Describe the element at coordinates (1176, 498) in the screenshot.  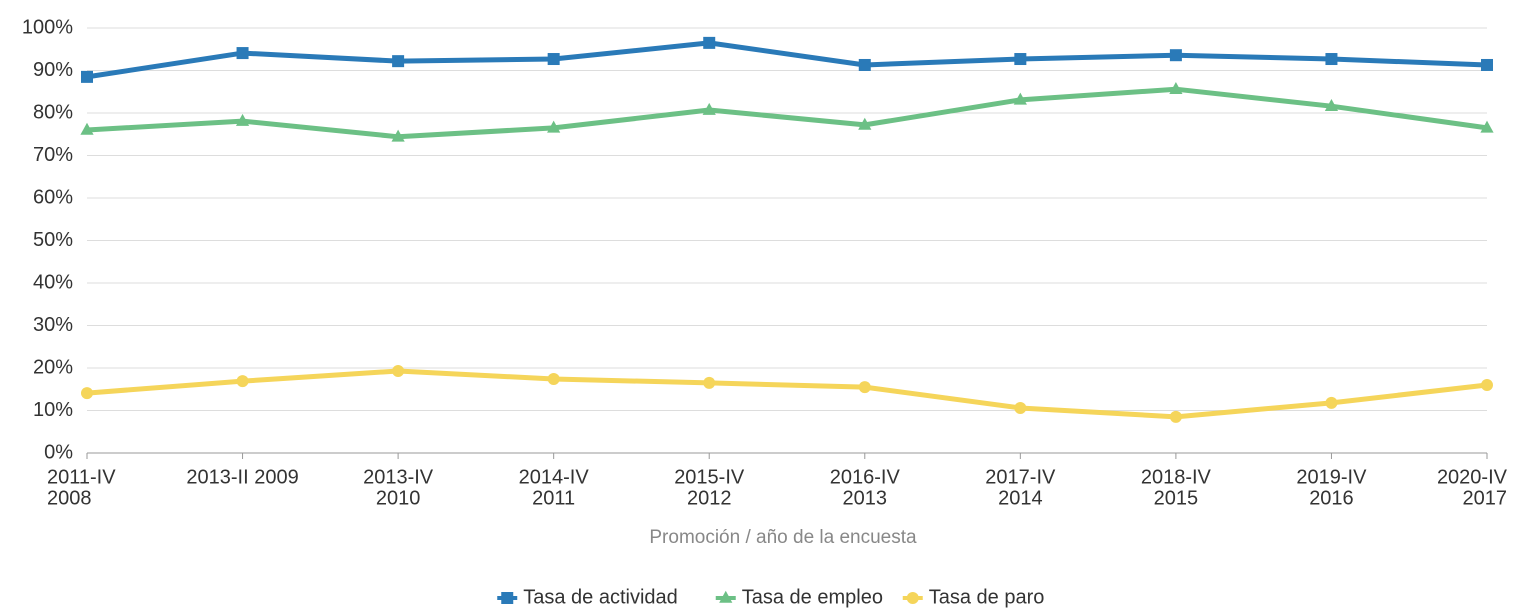
I see `x-tick-label: 2015` at that location.